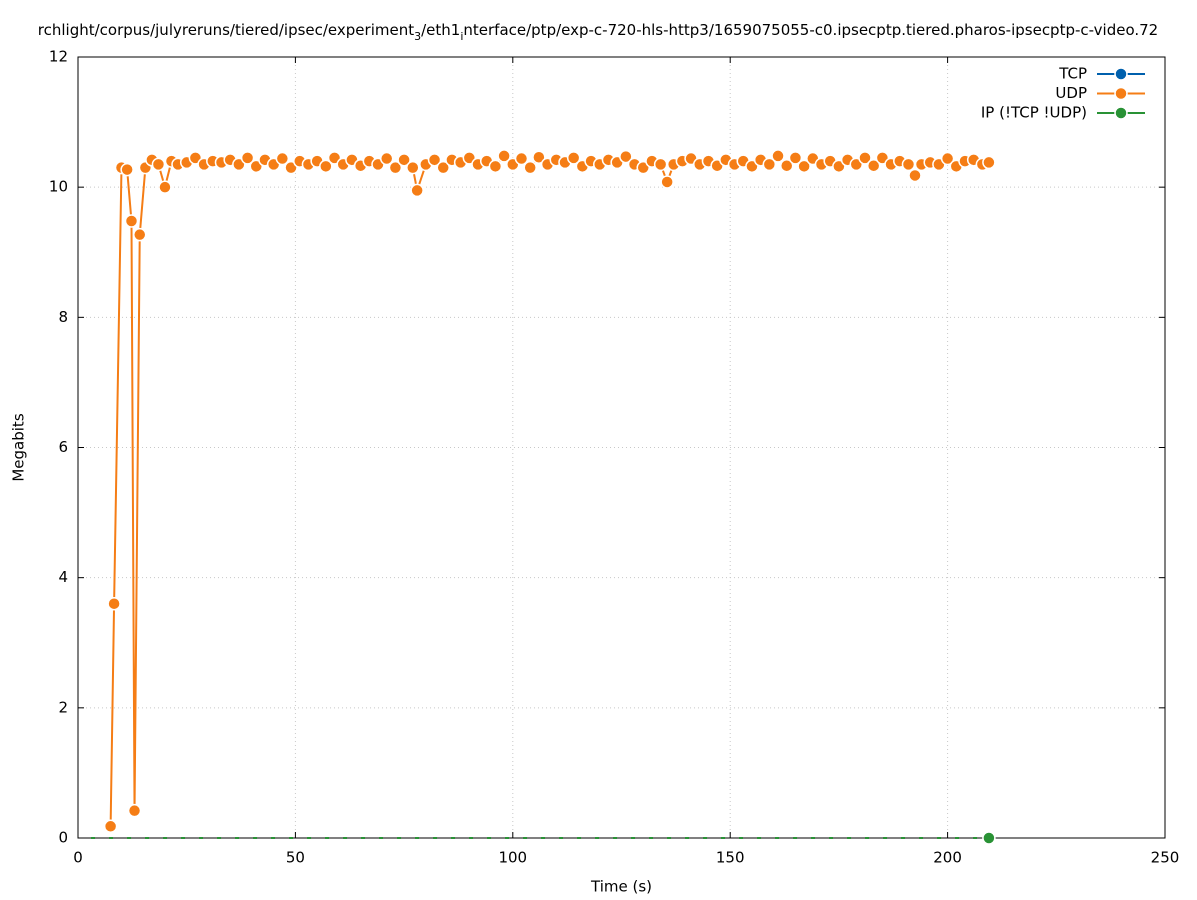  What do you see at coordinates (63, 317) in the screenshot?
I see `y-tick-label: 8` at bounding box center [63, 317].